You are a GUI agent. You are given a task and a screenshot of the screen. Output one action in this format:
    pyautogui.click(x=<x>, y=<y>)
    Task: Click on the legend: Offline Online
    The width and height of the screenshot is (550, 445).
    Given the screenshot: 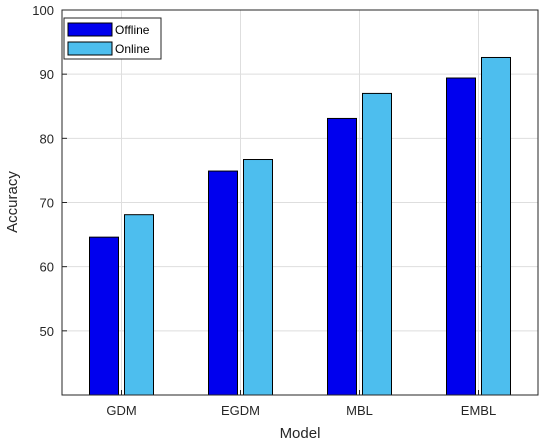 What is the action you would take?
    pyautogui.click(x=112, y=38)
    